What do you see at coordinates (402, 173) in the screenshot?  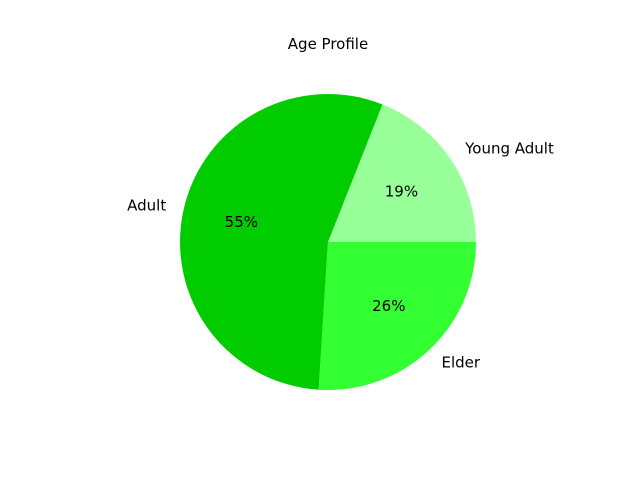 I see `pie-slice-young-adult` at bounding box center [402, 173].